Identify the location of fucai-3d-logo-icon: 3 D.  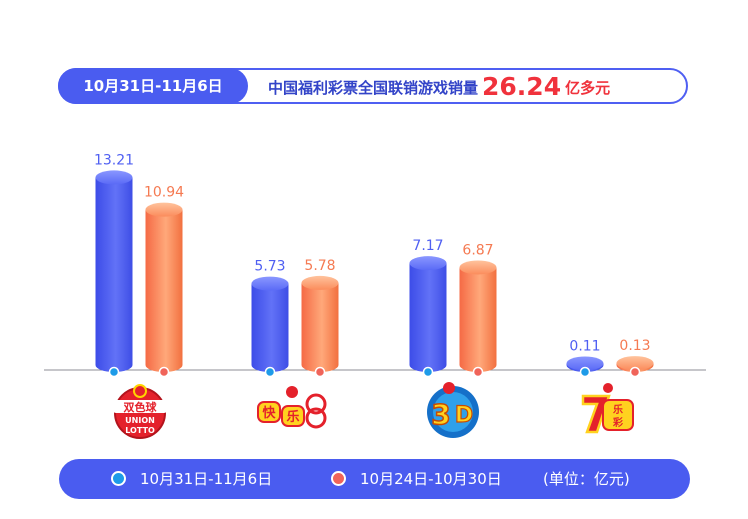
(452, 409).